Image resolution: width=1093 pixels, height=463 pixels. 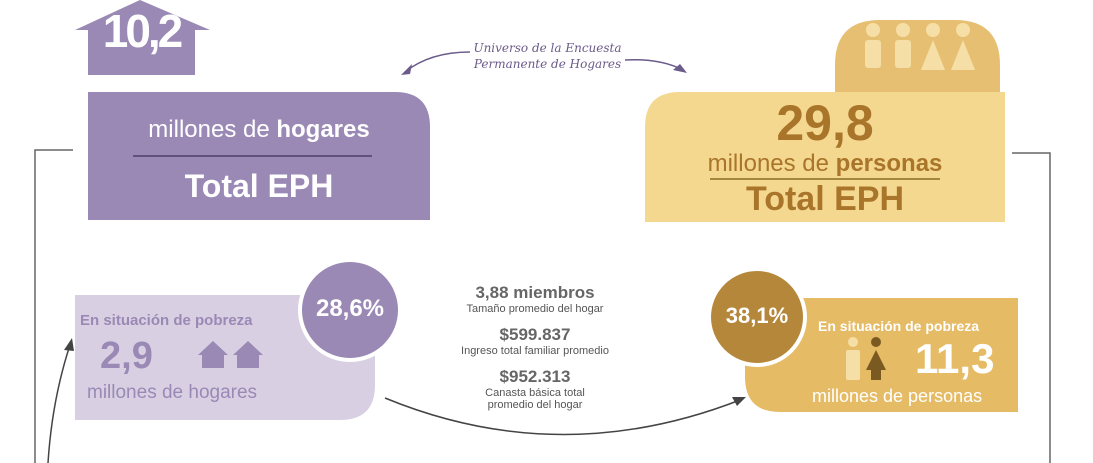 What do you see at coordinates (535, 376) in the screenshot?
I see `stat-value: $952.313` at bounding box center [535, 376].